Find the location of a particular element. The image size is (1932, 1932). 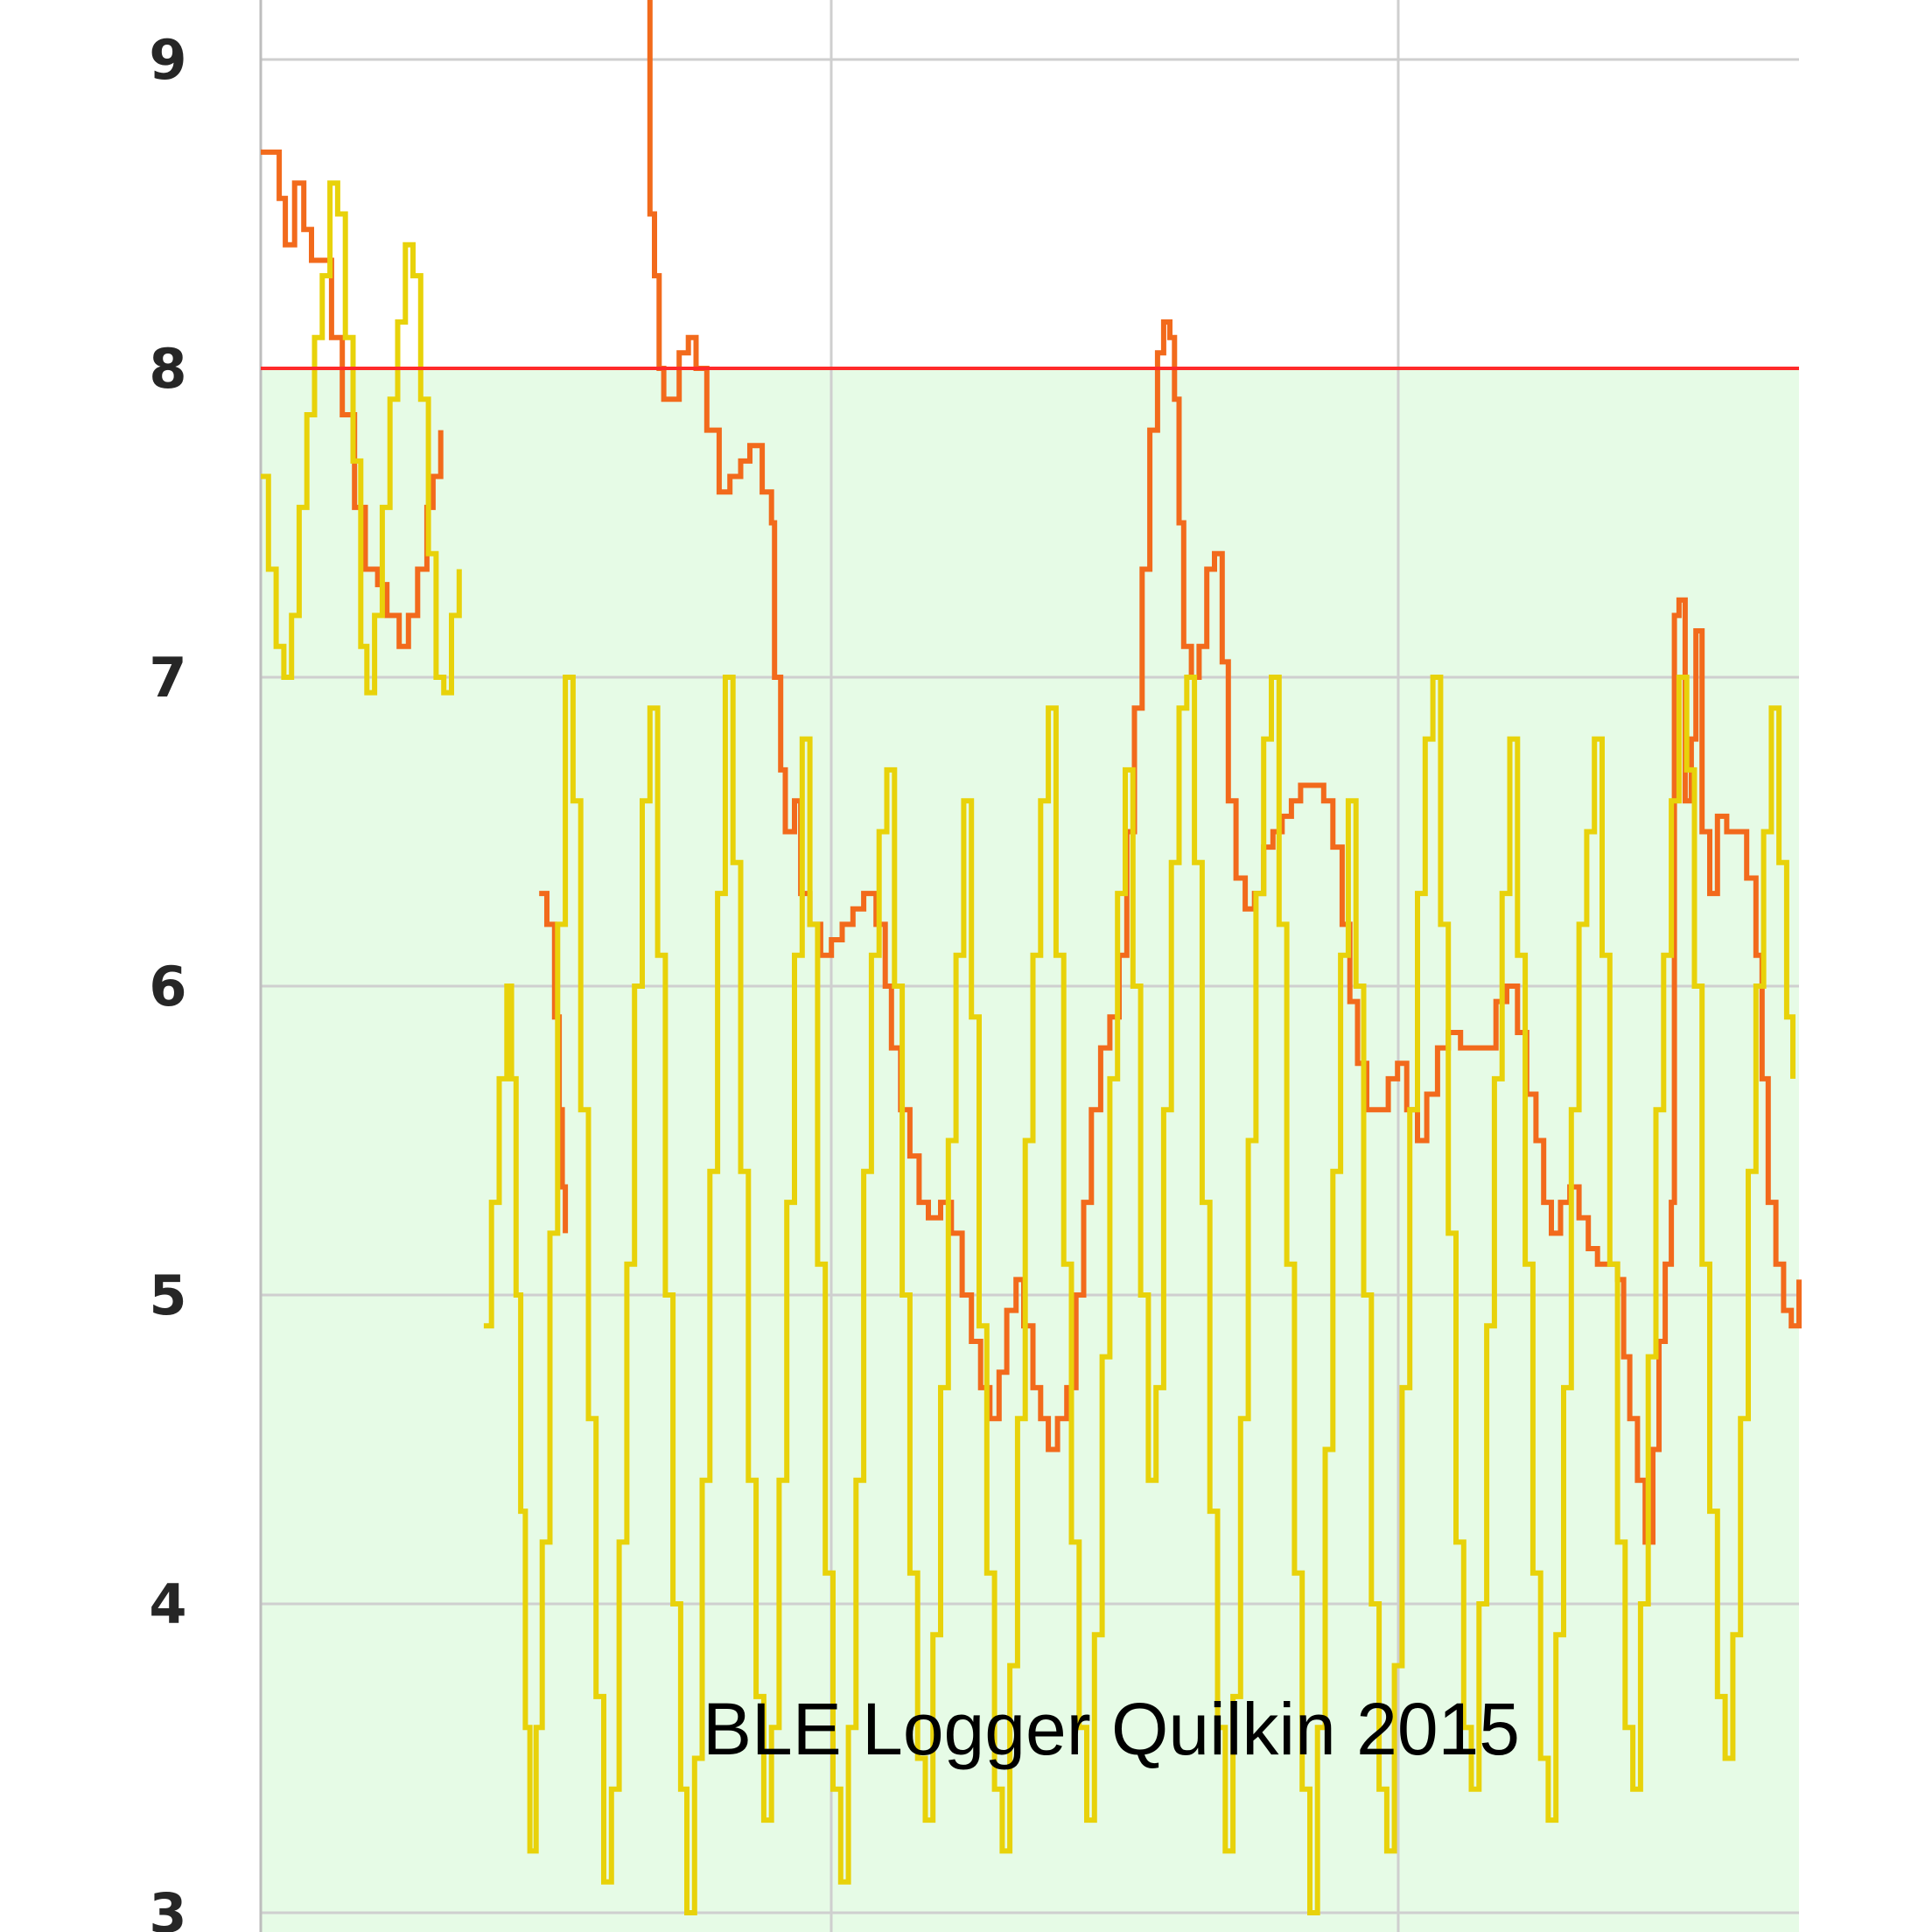

y-tick-label-7: 7 is located at coordinates (167, 678).